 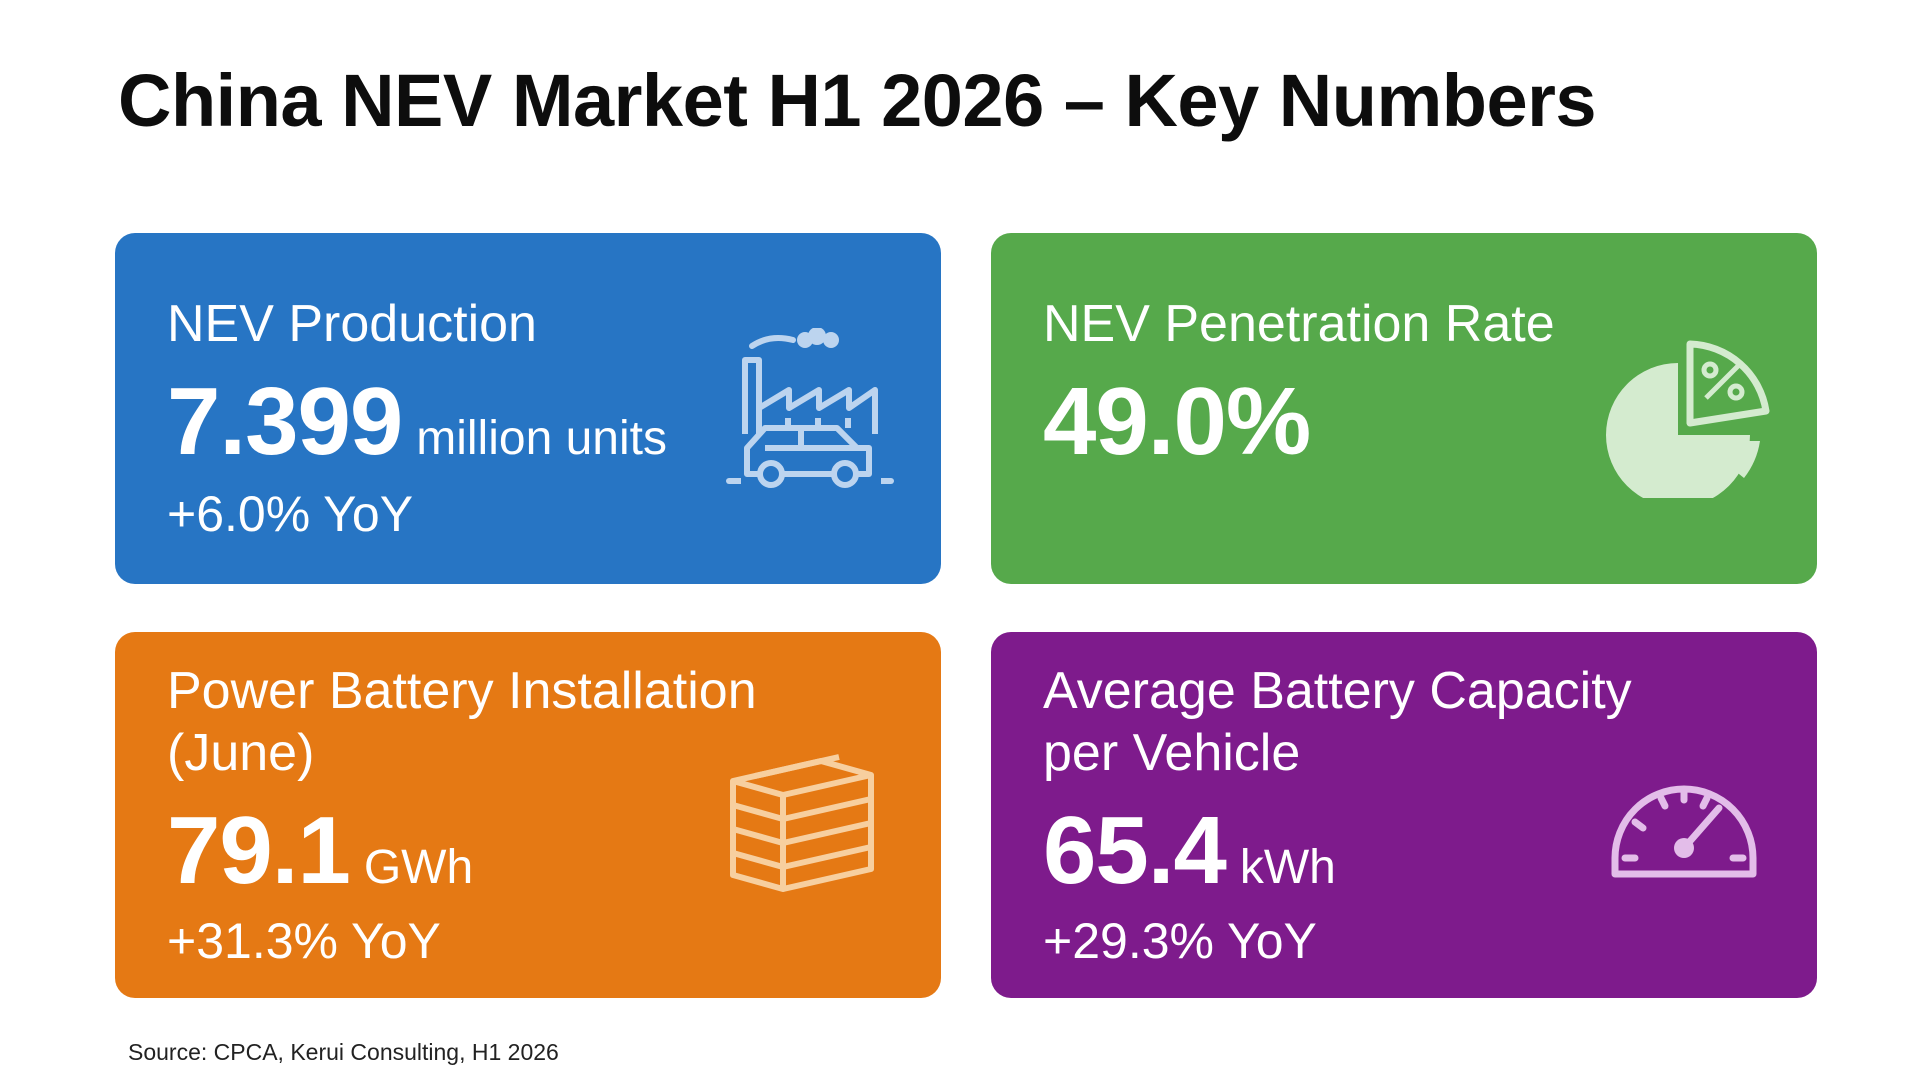 I want to click on battery-installation-unit: GWh, so click(x=418, y=867).